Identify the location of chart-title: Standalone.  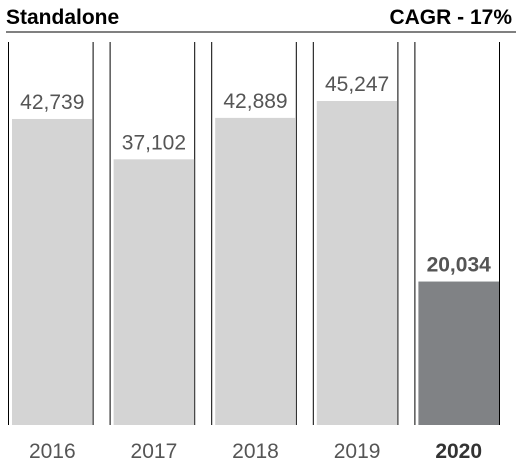
(62, 17).